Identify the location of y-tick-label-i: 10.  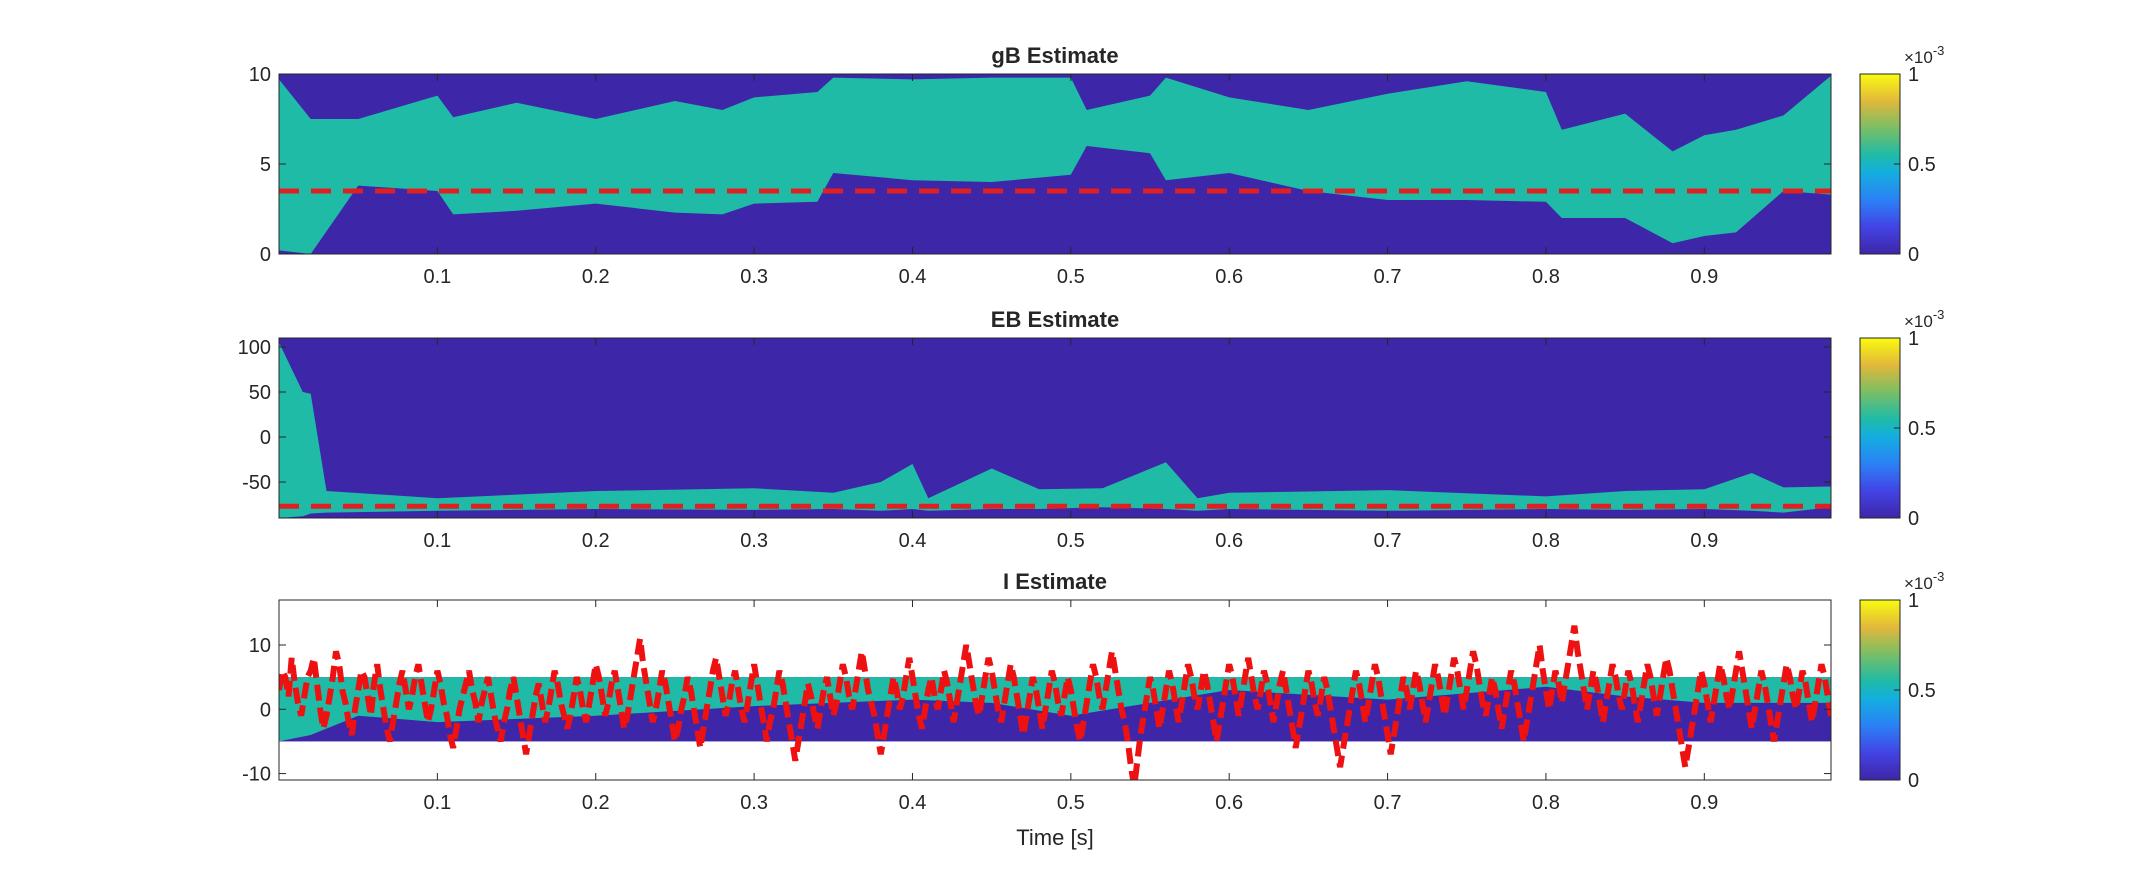
(260, 646).